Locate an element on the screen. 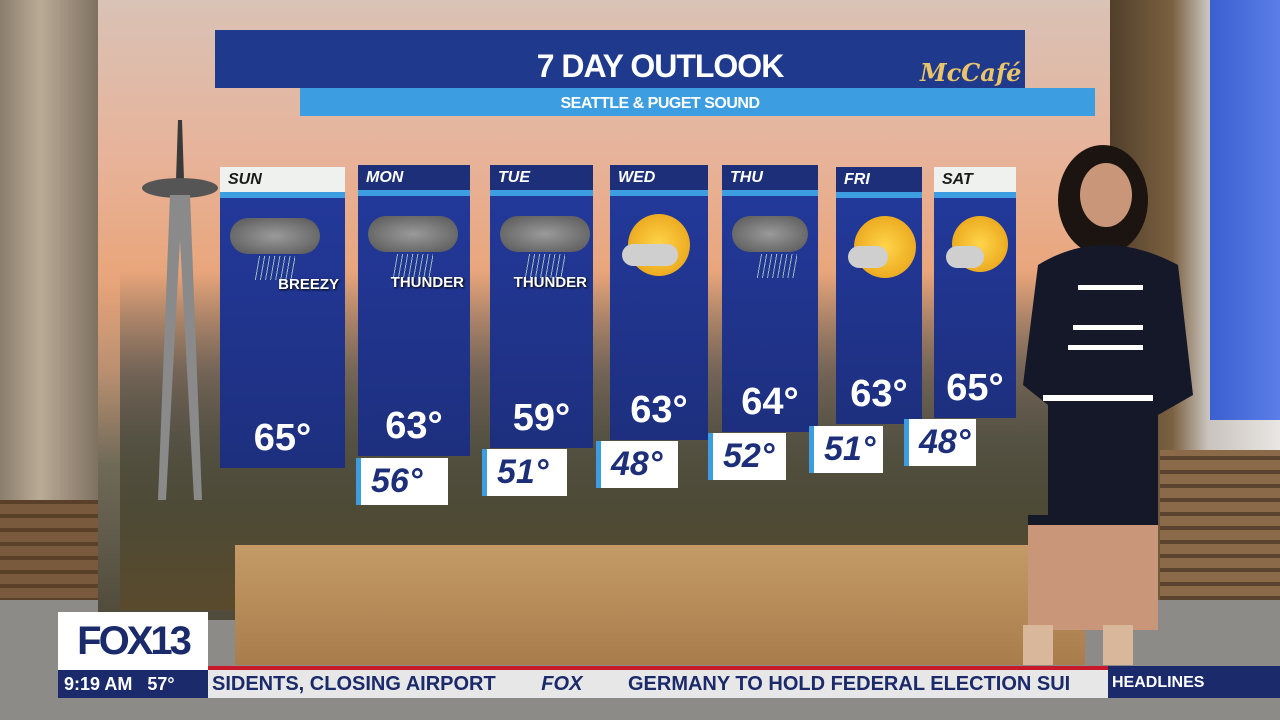 Image resolution: width=1280 pixels, height=720 pixels. wood-wall-right is located at coordinates (1220, 530).